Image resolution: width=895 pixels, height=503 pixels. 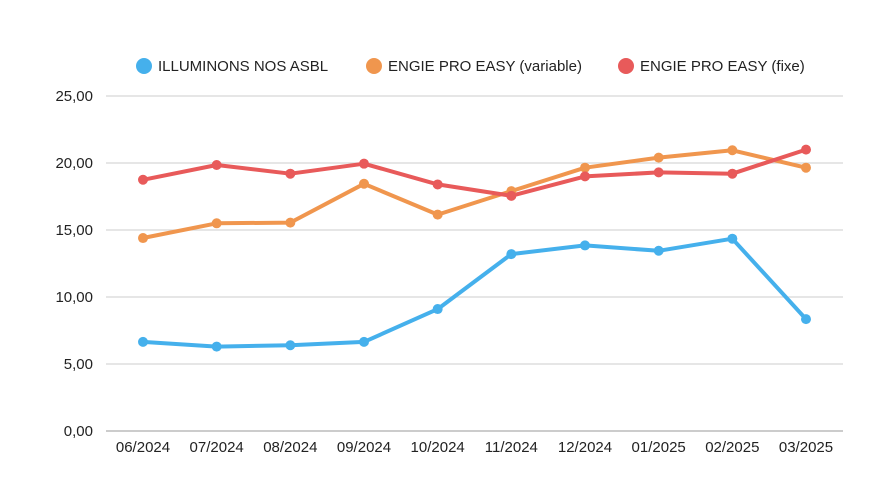 What do you see at coordinates (74, 230) in the screenshot?
I see `y-tick-label: 15,00` at bounding box center [74, 230].